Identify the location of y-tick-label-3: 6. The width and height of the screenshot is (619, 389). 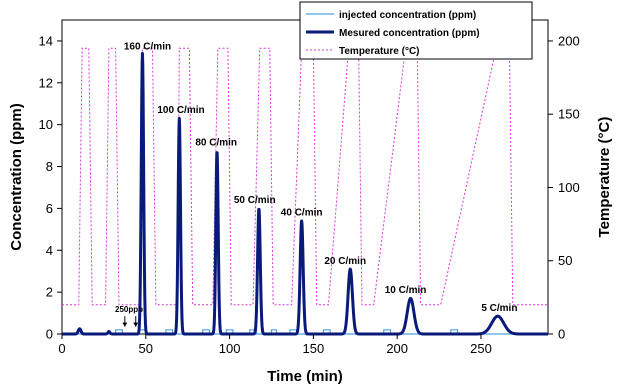
(49, 208).